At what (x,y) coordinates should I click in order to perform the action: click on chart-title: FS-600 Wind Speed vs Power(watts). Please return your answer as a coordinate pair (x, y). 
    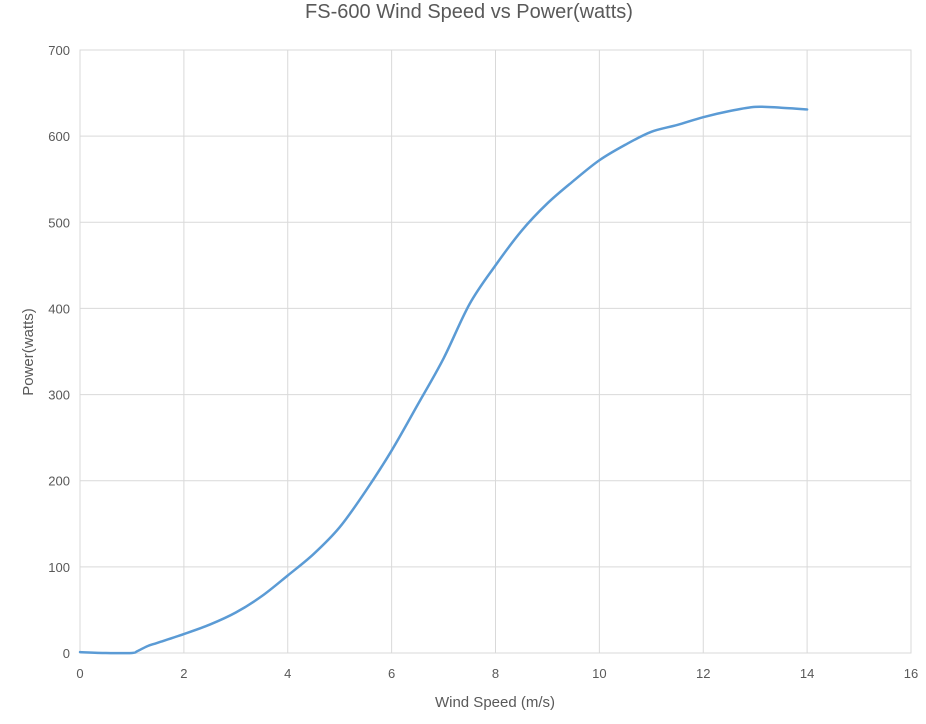
    Looking at the image, I should click on (469, 12).